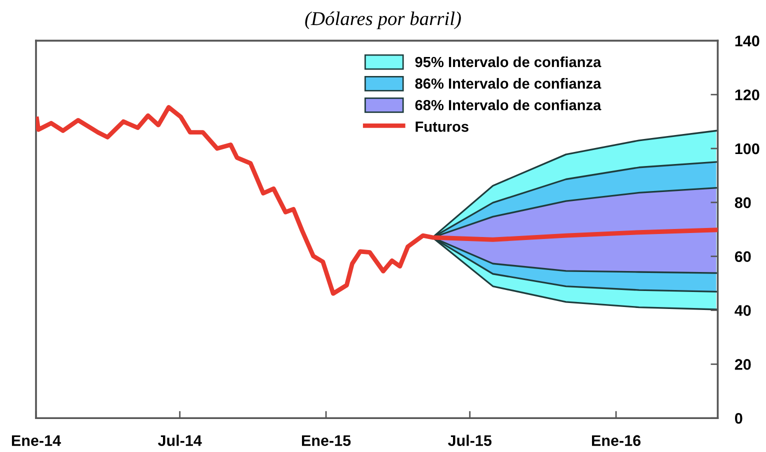 This screenshot has width=766, height=452. What do you see at coordinates (742, 364) in the screenshot?
I see `y-tick-label: 20` at bounding box center [742, 364].